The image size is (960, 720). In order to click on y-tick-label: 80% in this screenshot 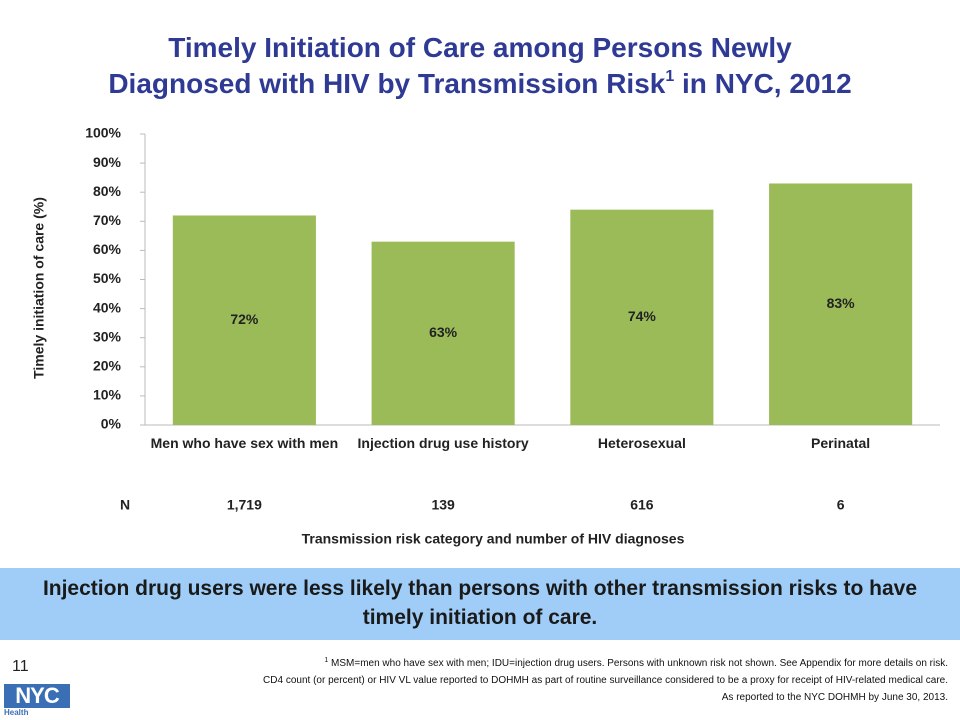, I will do `click(107, 191)`.